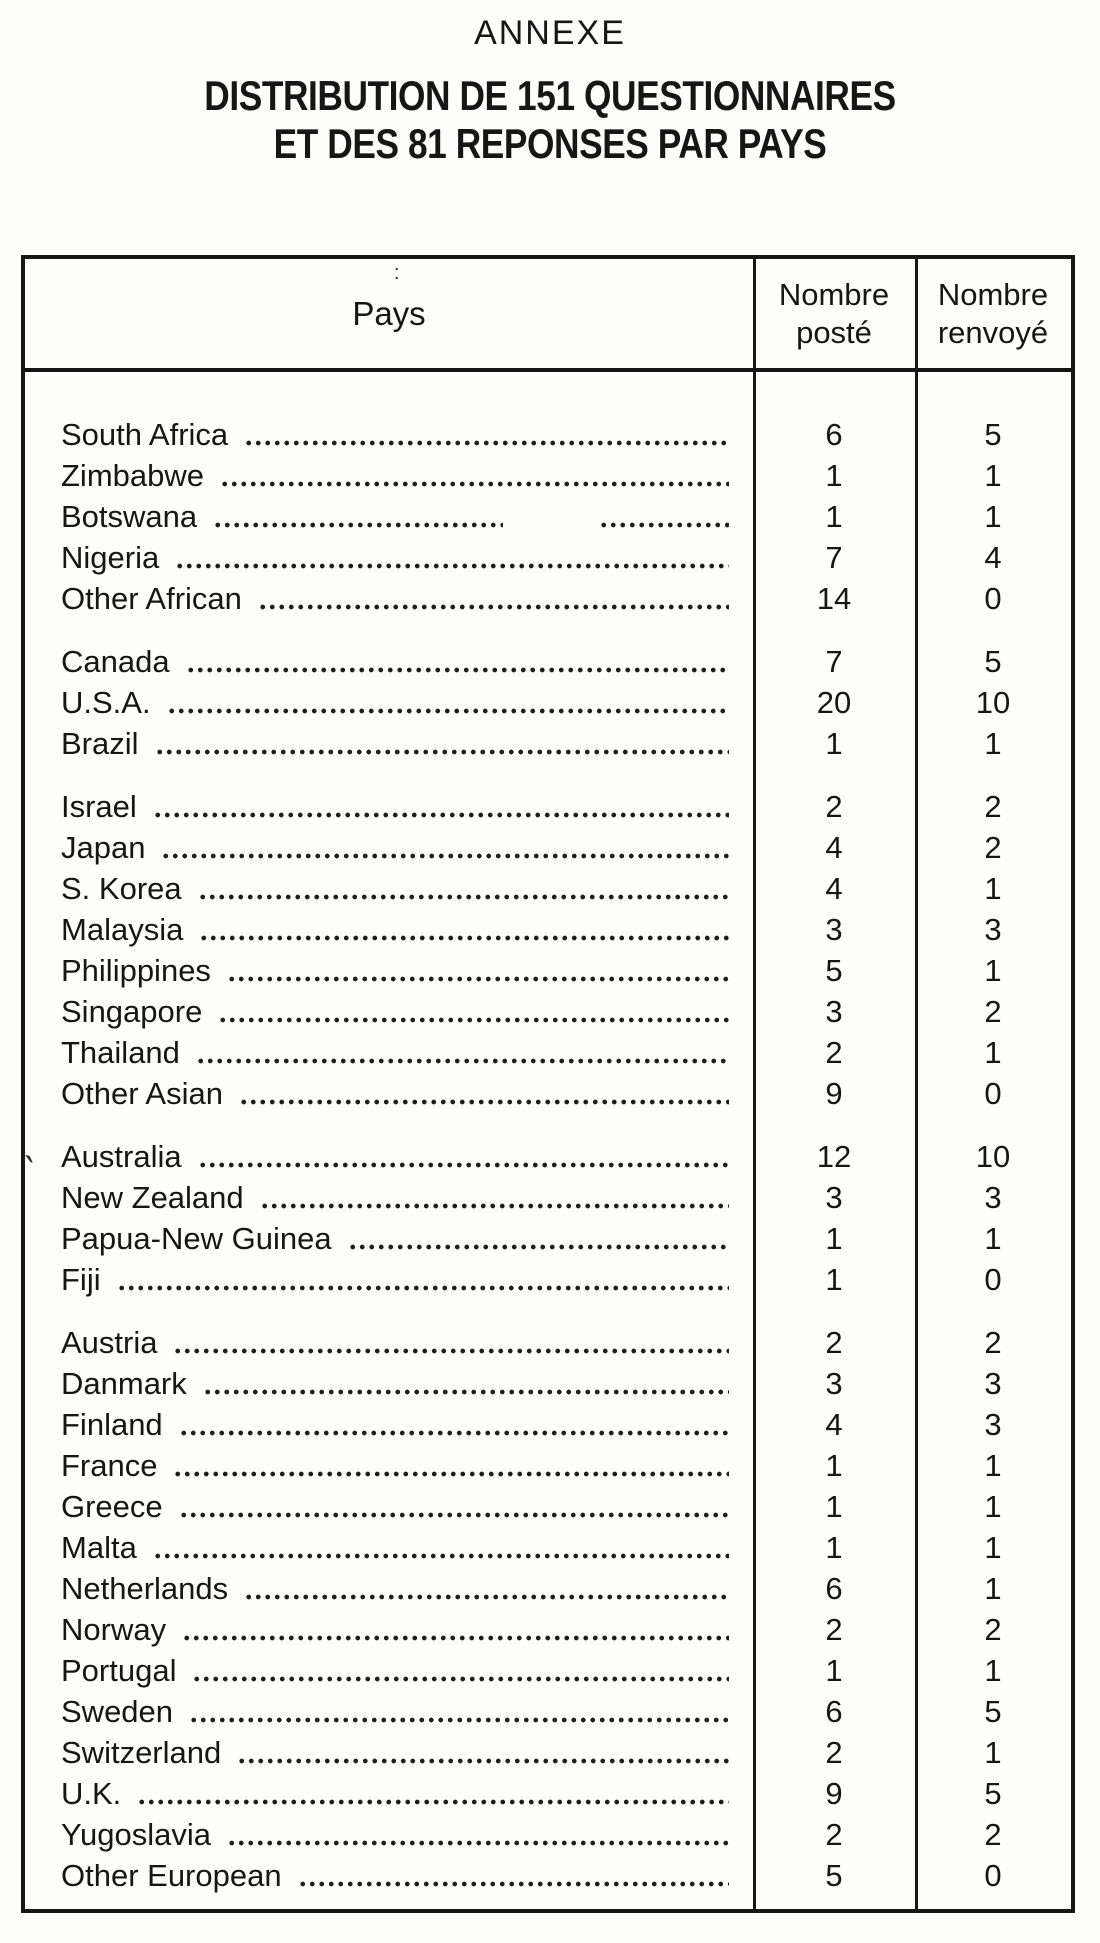  Describe the element at coordinates (110, 557) in the screenshot. I see `country-name: Nigeria` at that location.